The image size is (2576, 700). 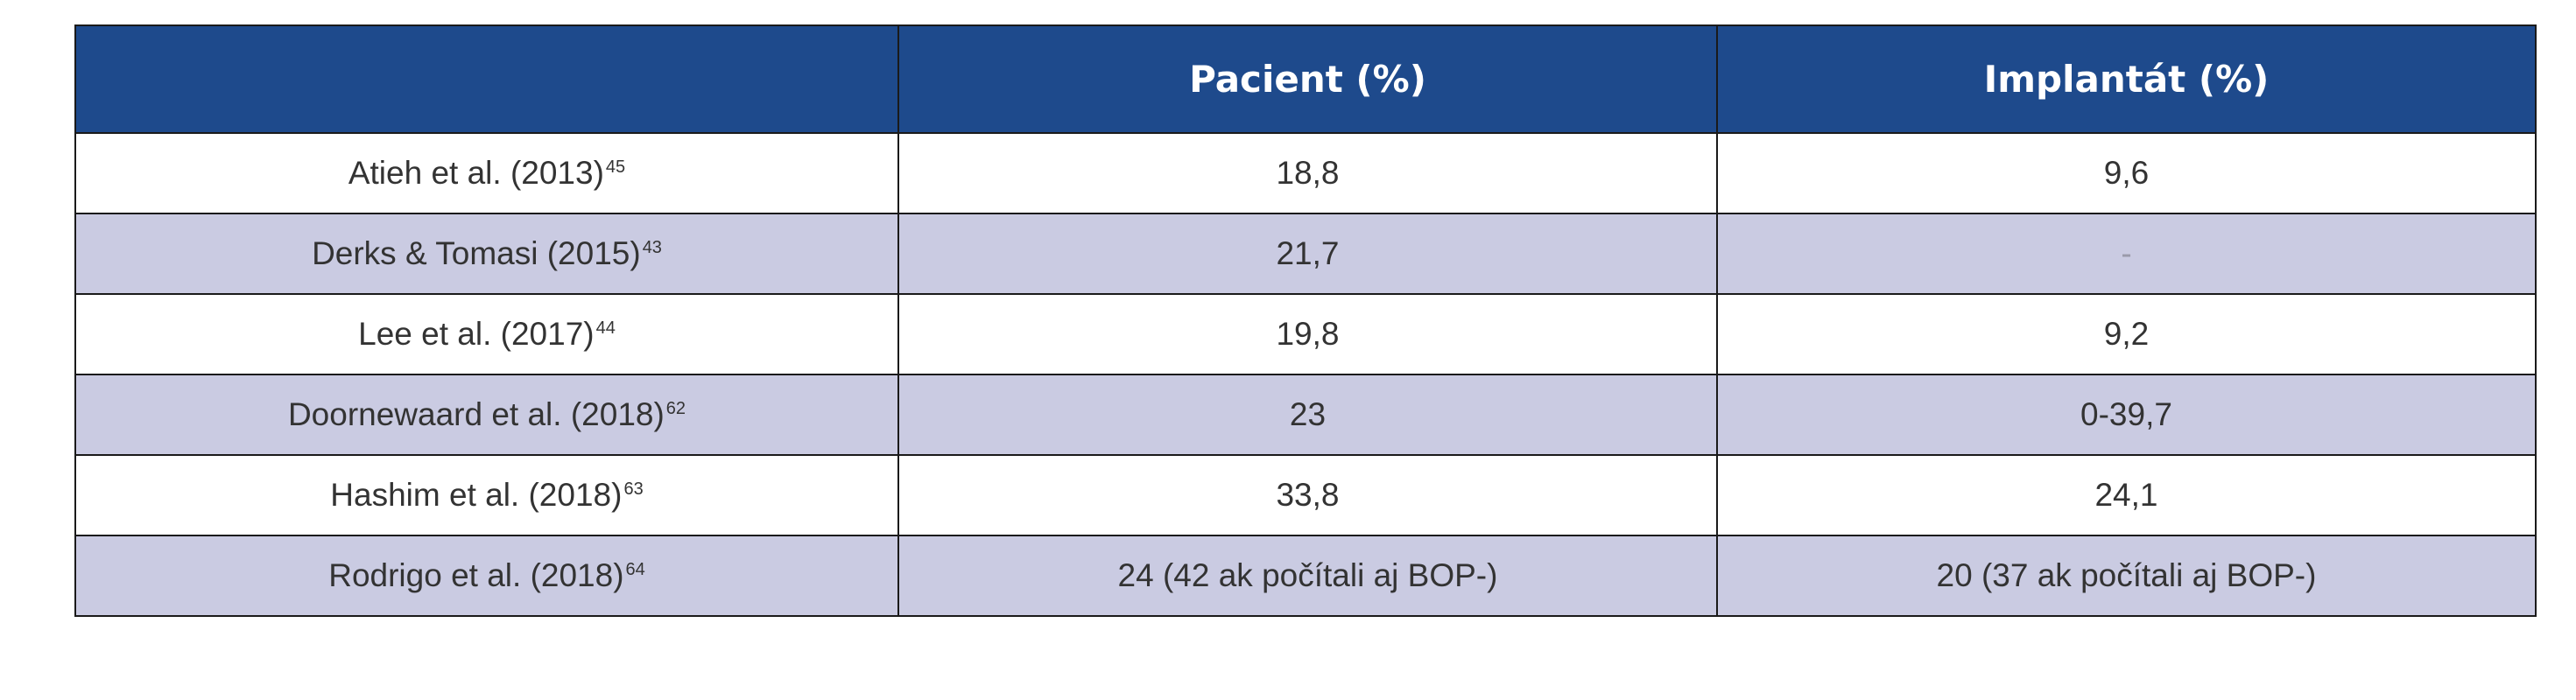 What do you see at coordinates (476, 334) in the screenshot?
I see `study-name: Lee et al. (2017)` at bounding box center [476, 334].